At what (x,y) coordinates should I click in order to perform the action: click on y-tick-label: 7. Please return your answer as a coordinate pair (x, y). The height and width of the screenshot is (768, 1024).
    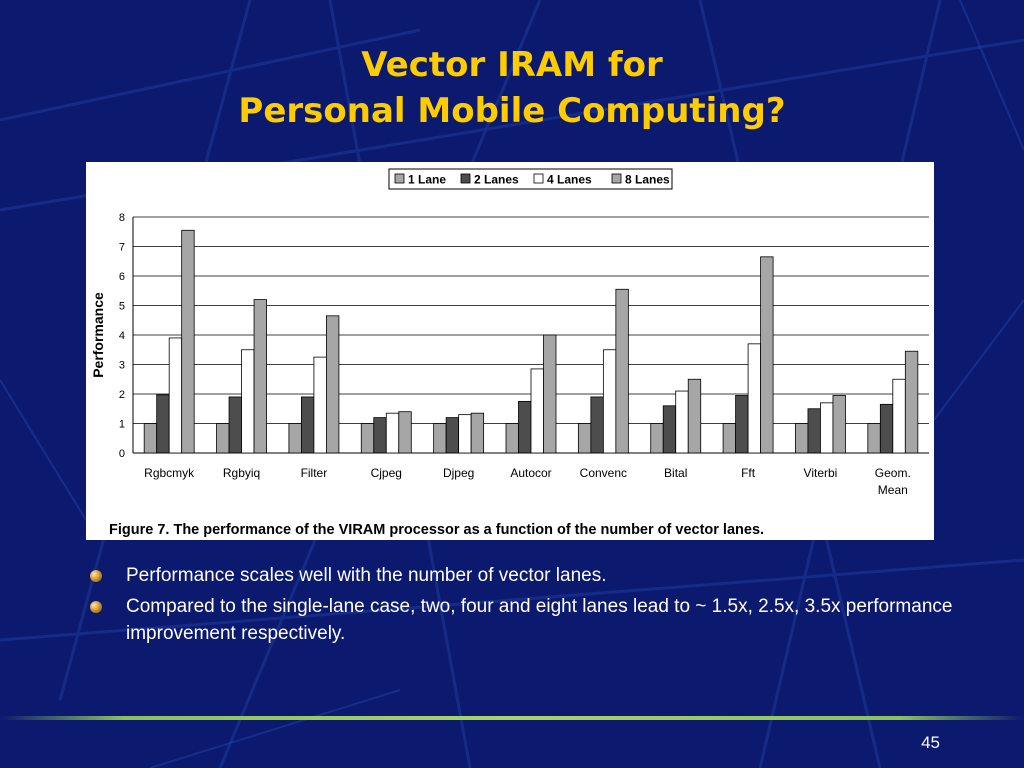
    Looking at the image, I should click on (122, 248).